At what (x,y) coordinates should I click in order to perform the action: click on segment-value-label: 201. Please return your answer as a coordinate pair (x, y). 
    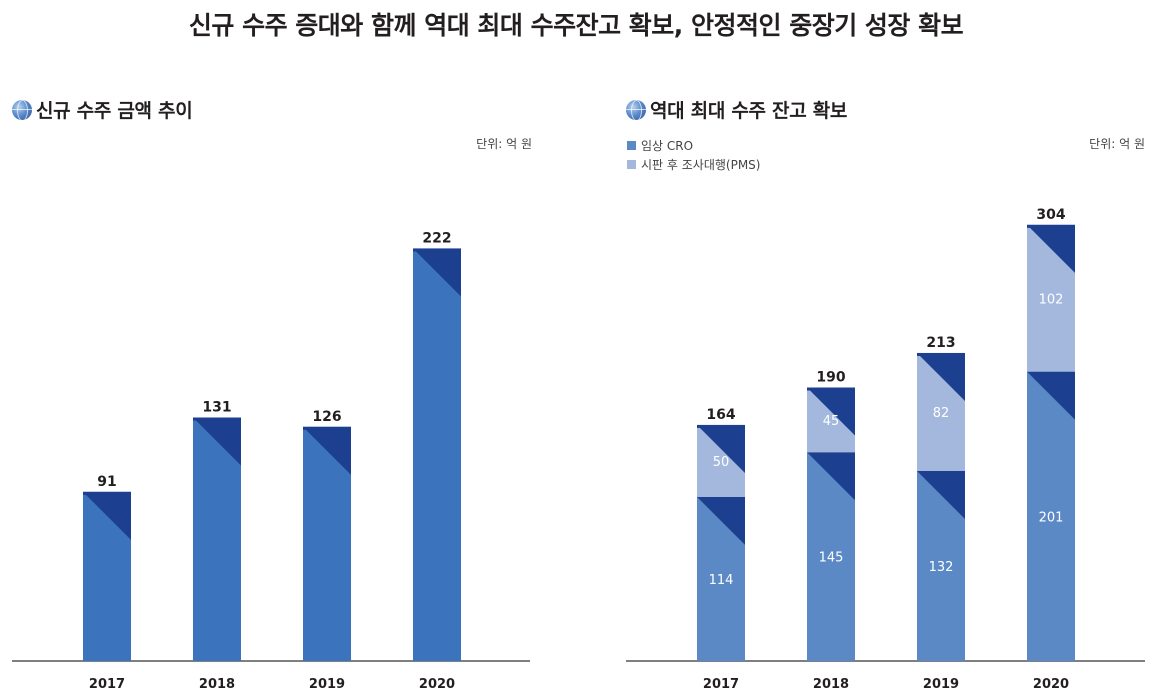
    Looking at the image, I should click on (1051, 517).